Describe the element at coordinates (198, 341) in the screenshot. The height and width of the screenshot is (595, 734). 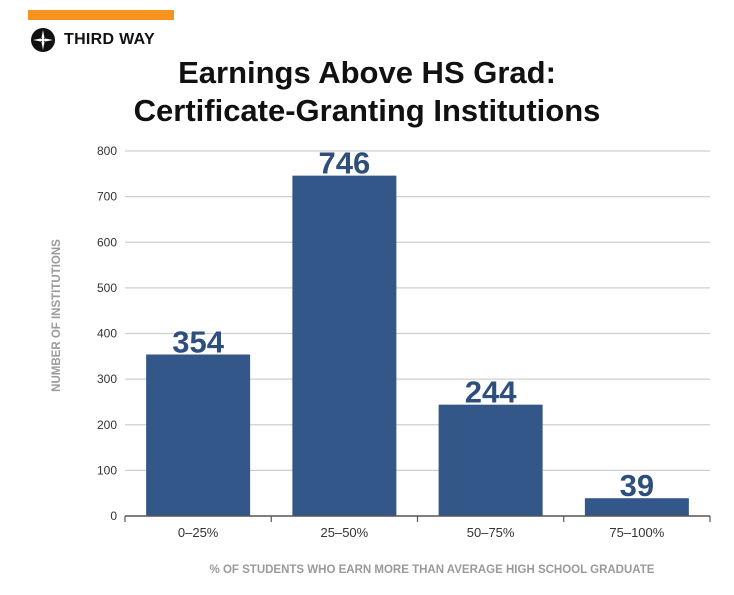
I see `bar-data-label: 354` at that location.